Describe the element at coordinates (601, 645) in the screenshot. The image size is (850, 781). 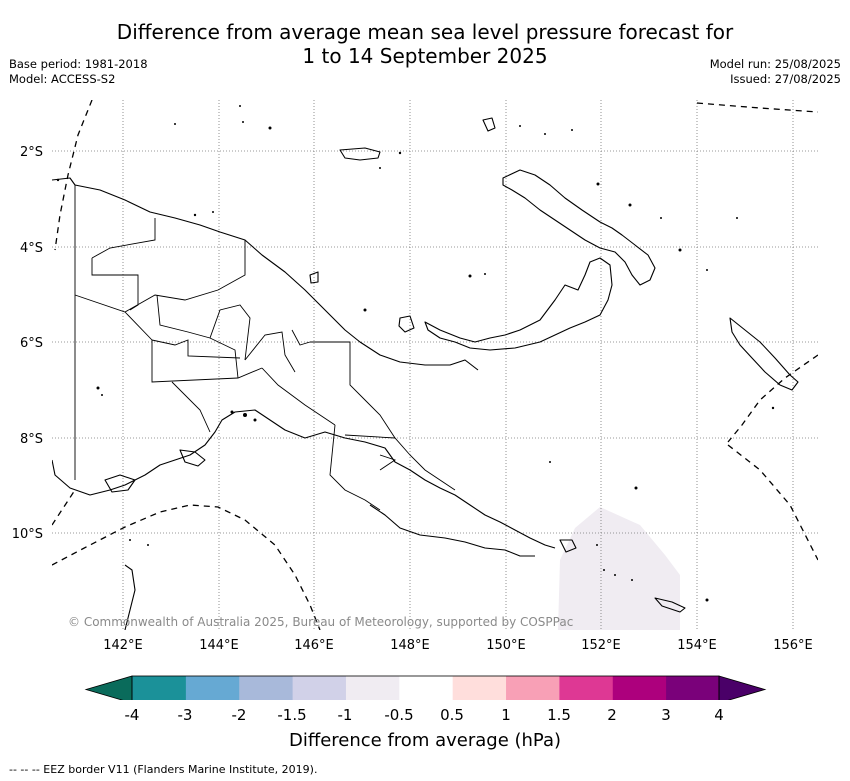
I see `lon-label-152e: 152°E` at that location.